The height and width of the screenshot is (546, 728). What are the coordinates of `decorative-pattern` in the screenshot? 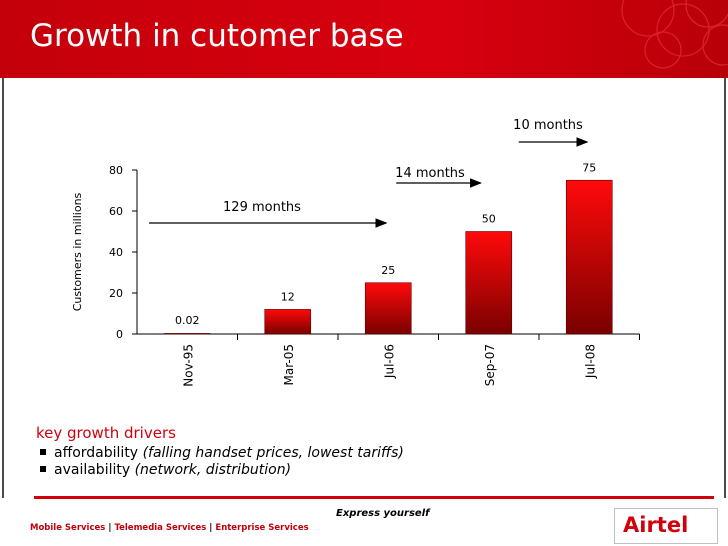 It's located at (674, 34).